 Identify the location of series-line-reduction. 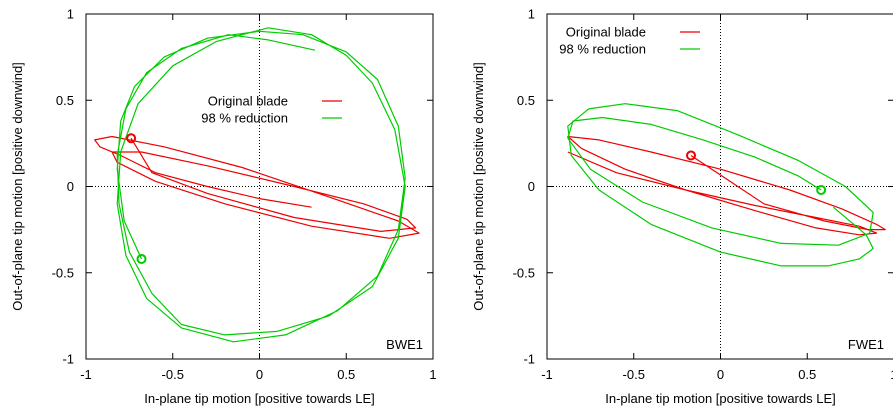
(720, 185).